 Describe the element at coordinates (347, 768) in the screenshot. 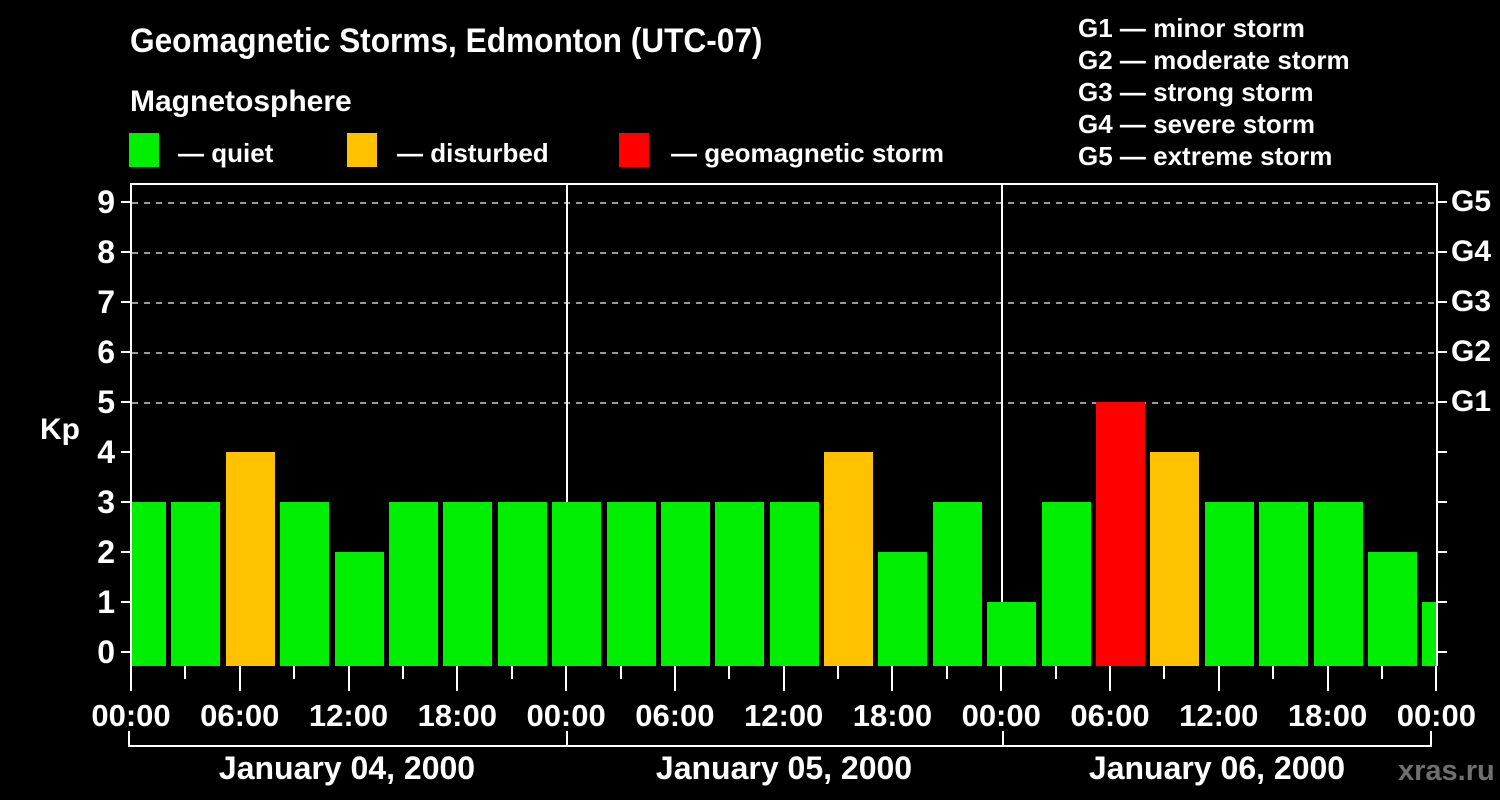

I see `date-label: January 04, 2000` at that location.